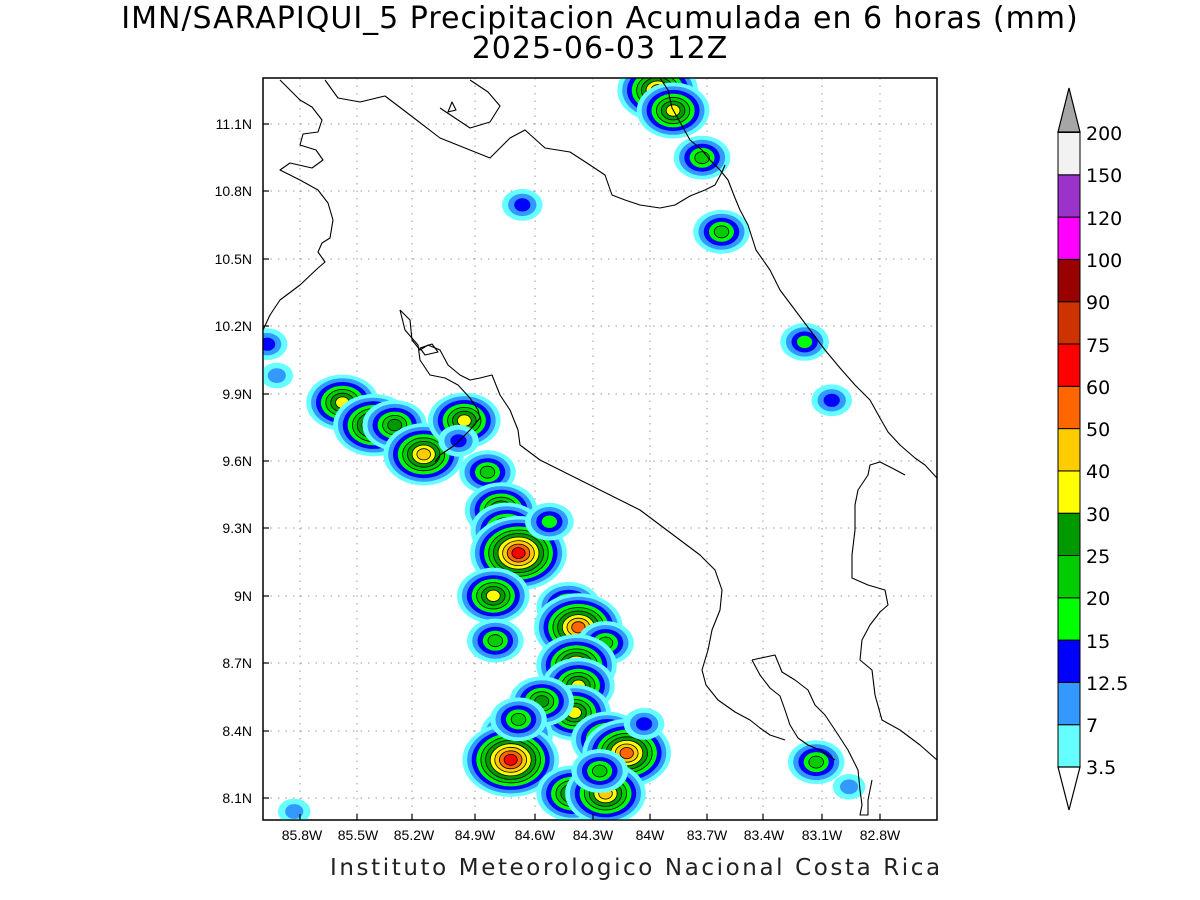 The width and height of the screenshot is (1200, 900). What do you see at coordinates (651, 835) in the screenshot?
I see `lon-label: 84W` at bounding box center [651, 835].